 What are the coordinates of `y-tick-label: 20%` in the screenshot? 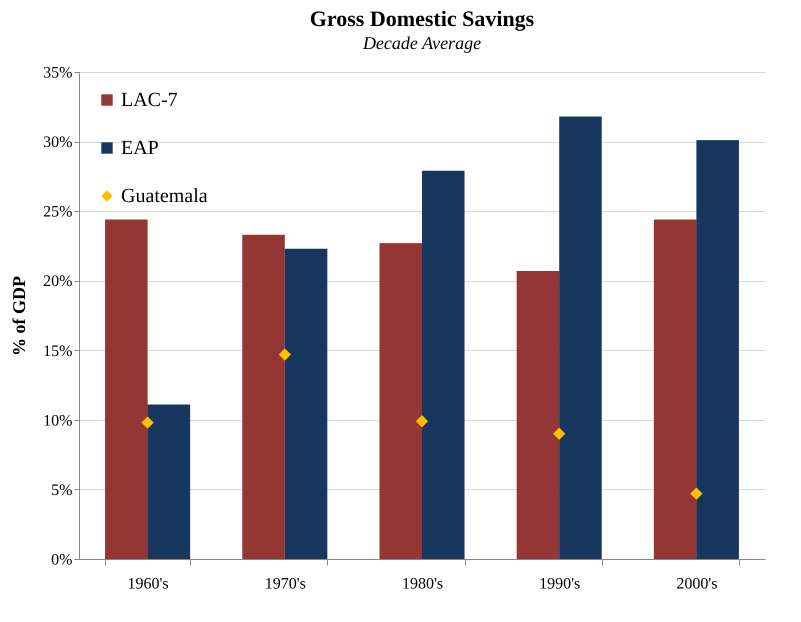 It's located at (57, 281).